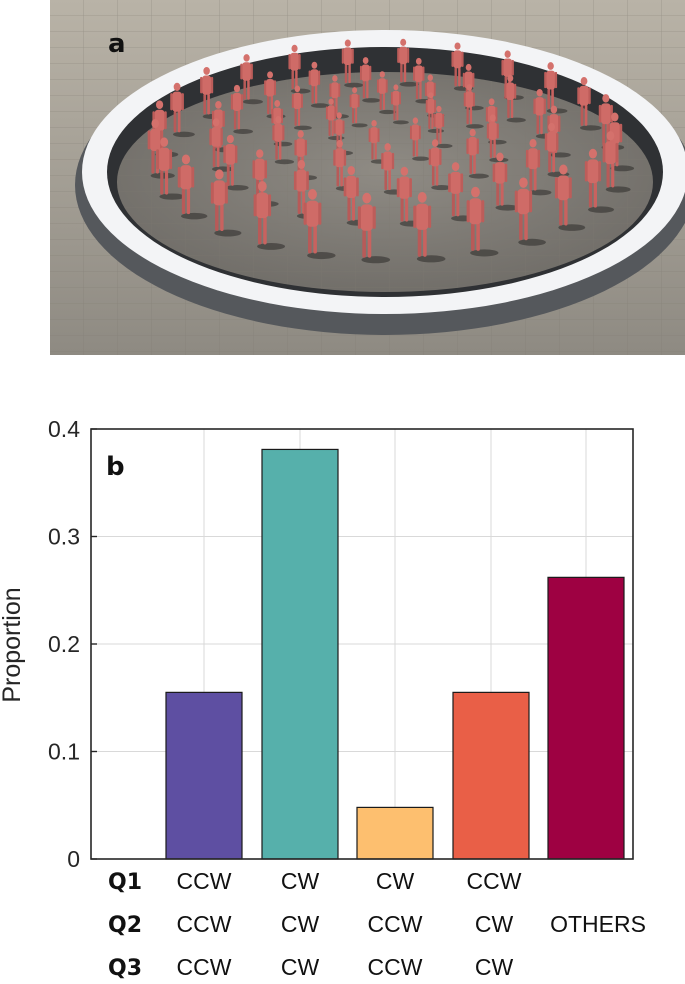  I want to click on y-tick-label: 0.4, so click(64, 429).